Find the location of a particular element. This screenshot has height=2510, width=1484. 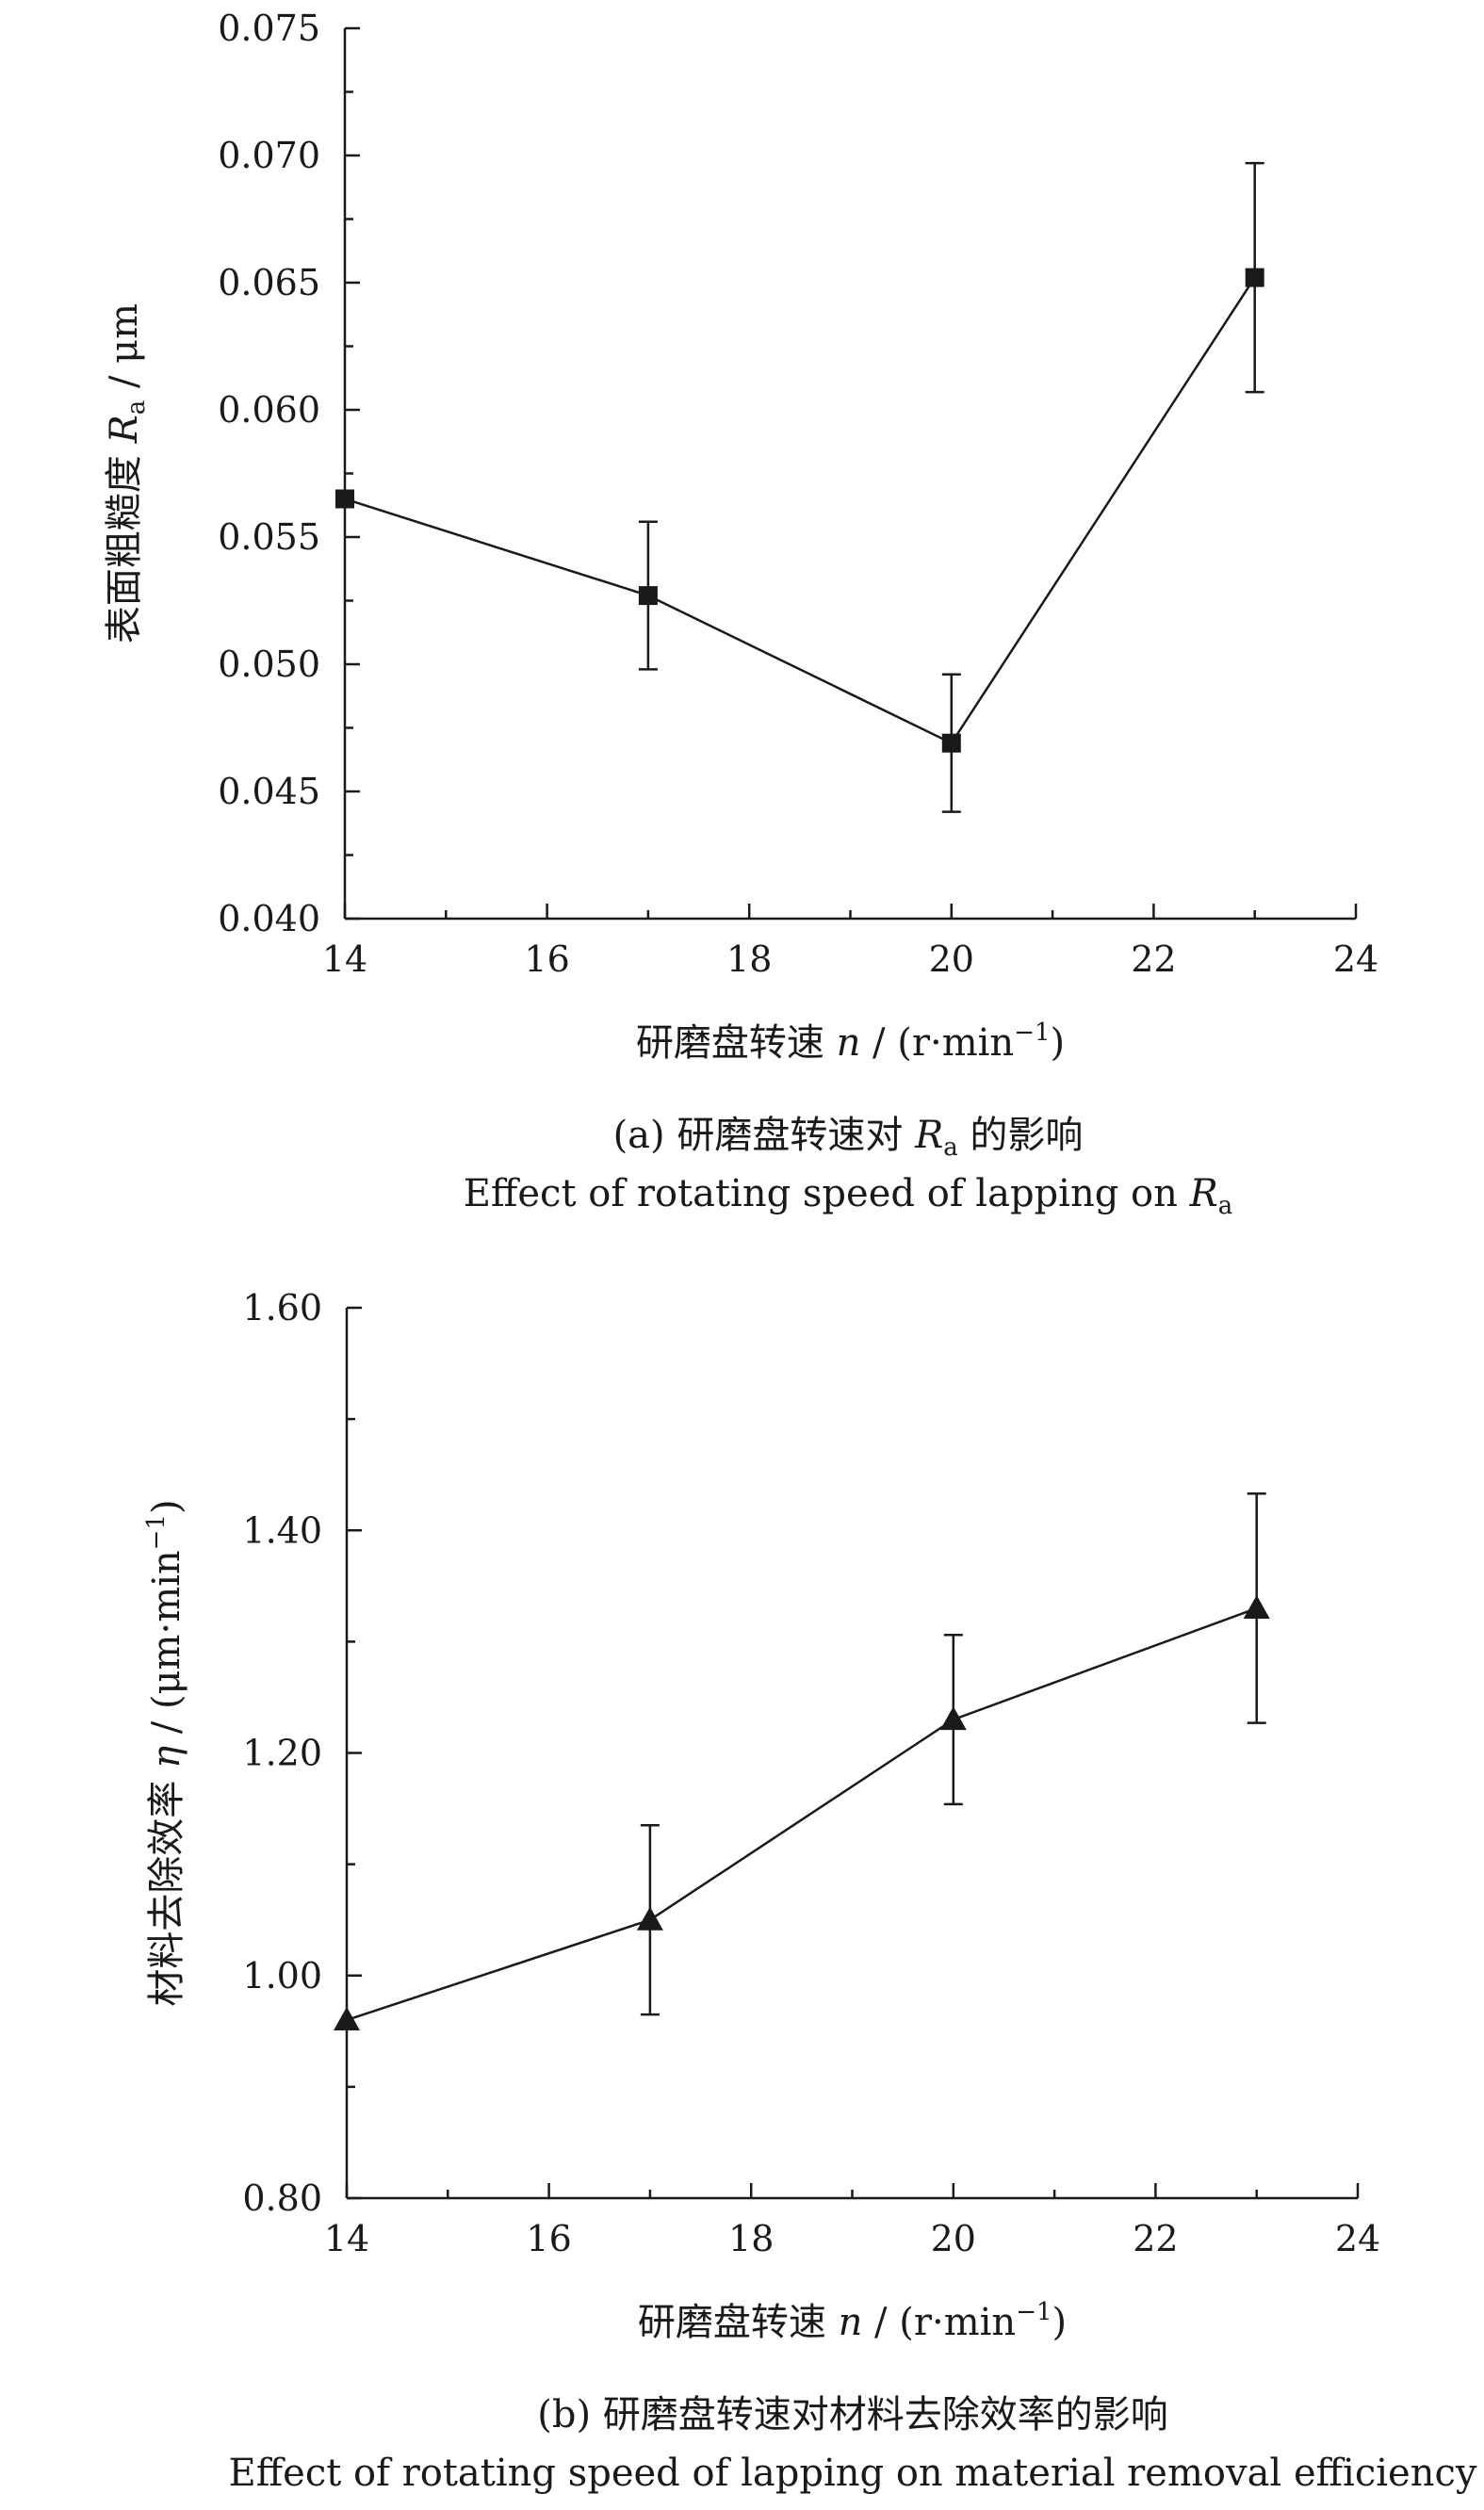

label-text: Effect of rotating speed of lapping on is located at coordinates (827, 1193).